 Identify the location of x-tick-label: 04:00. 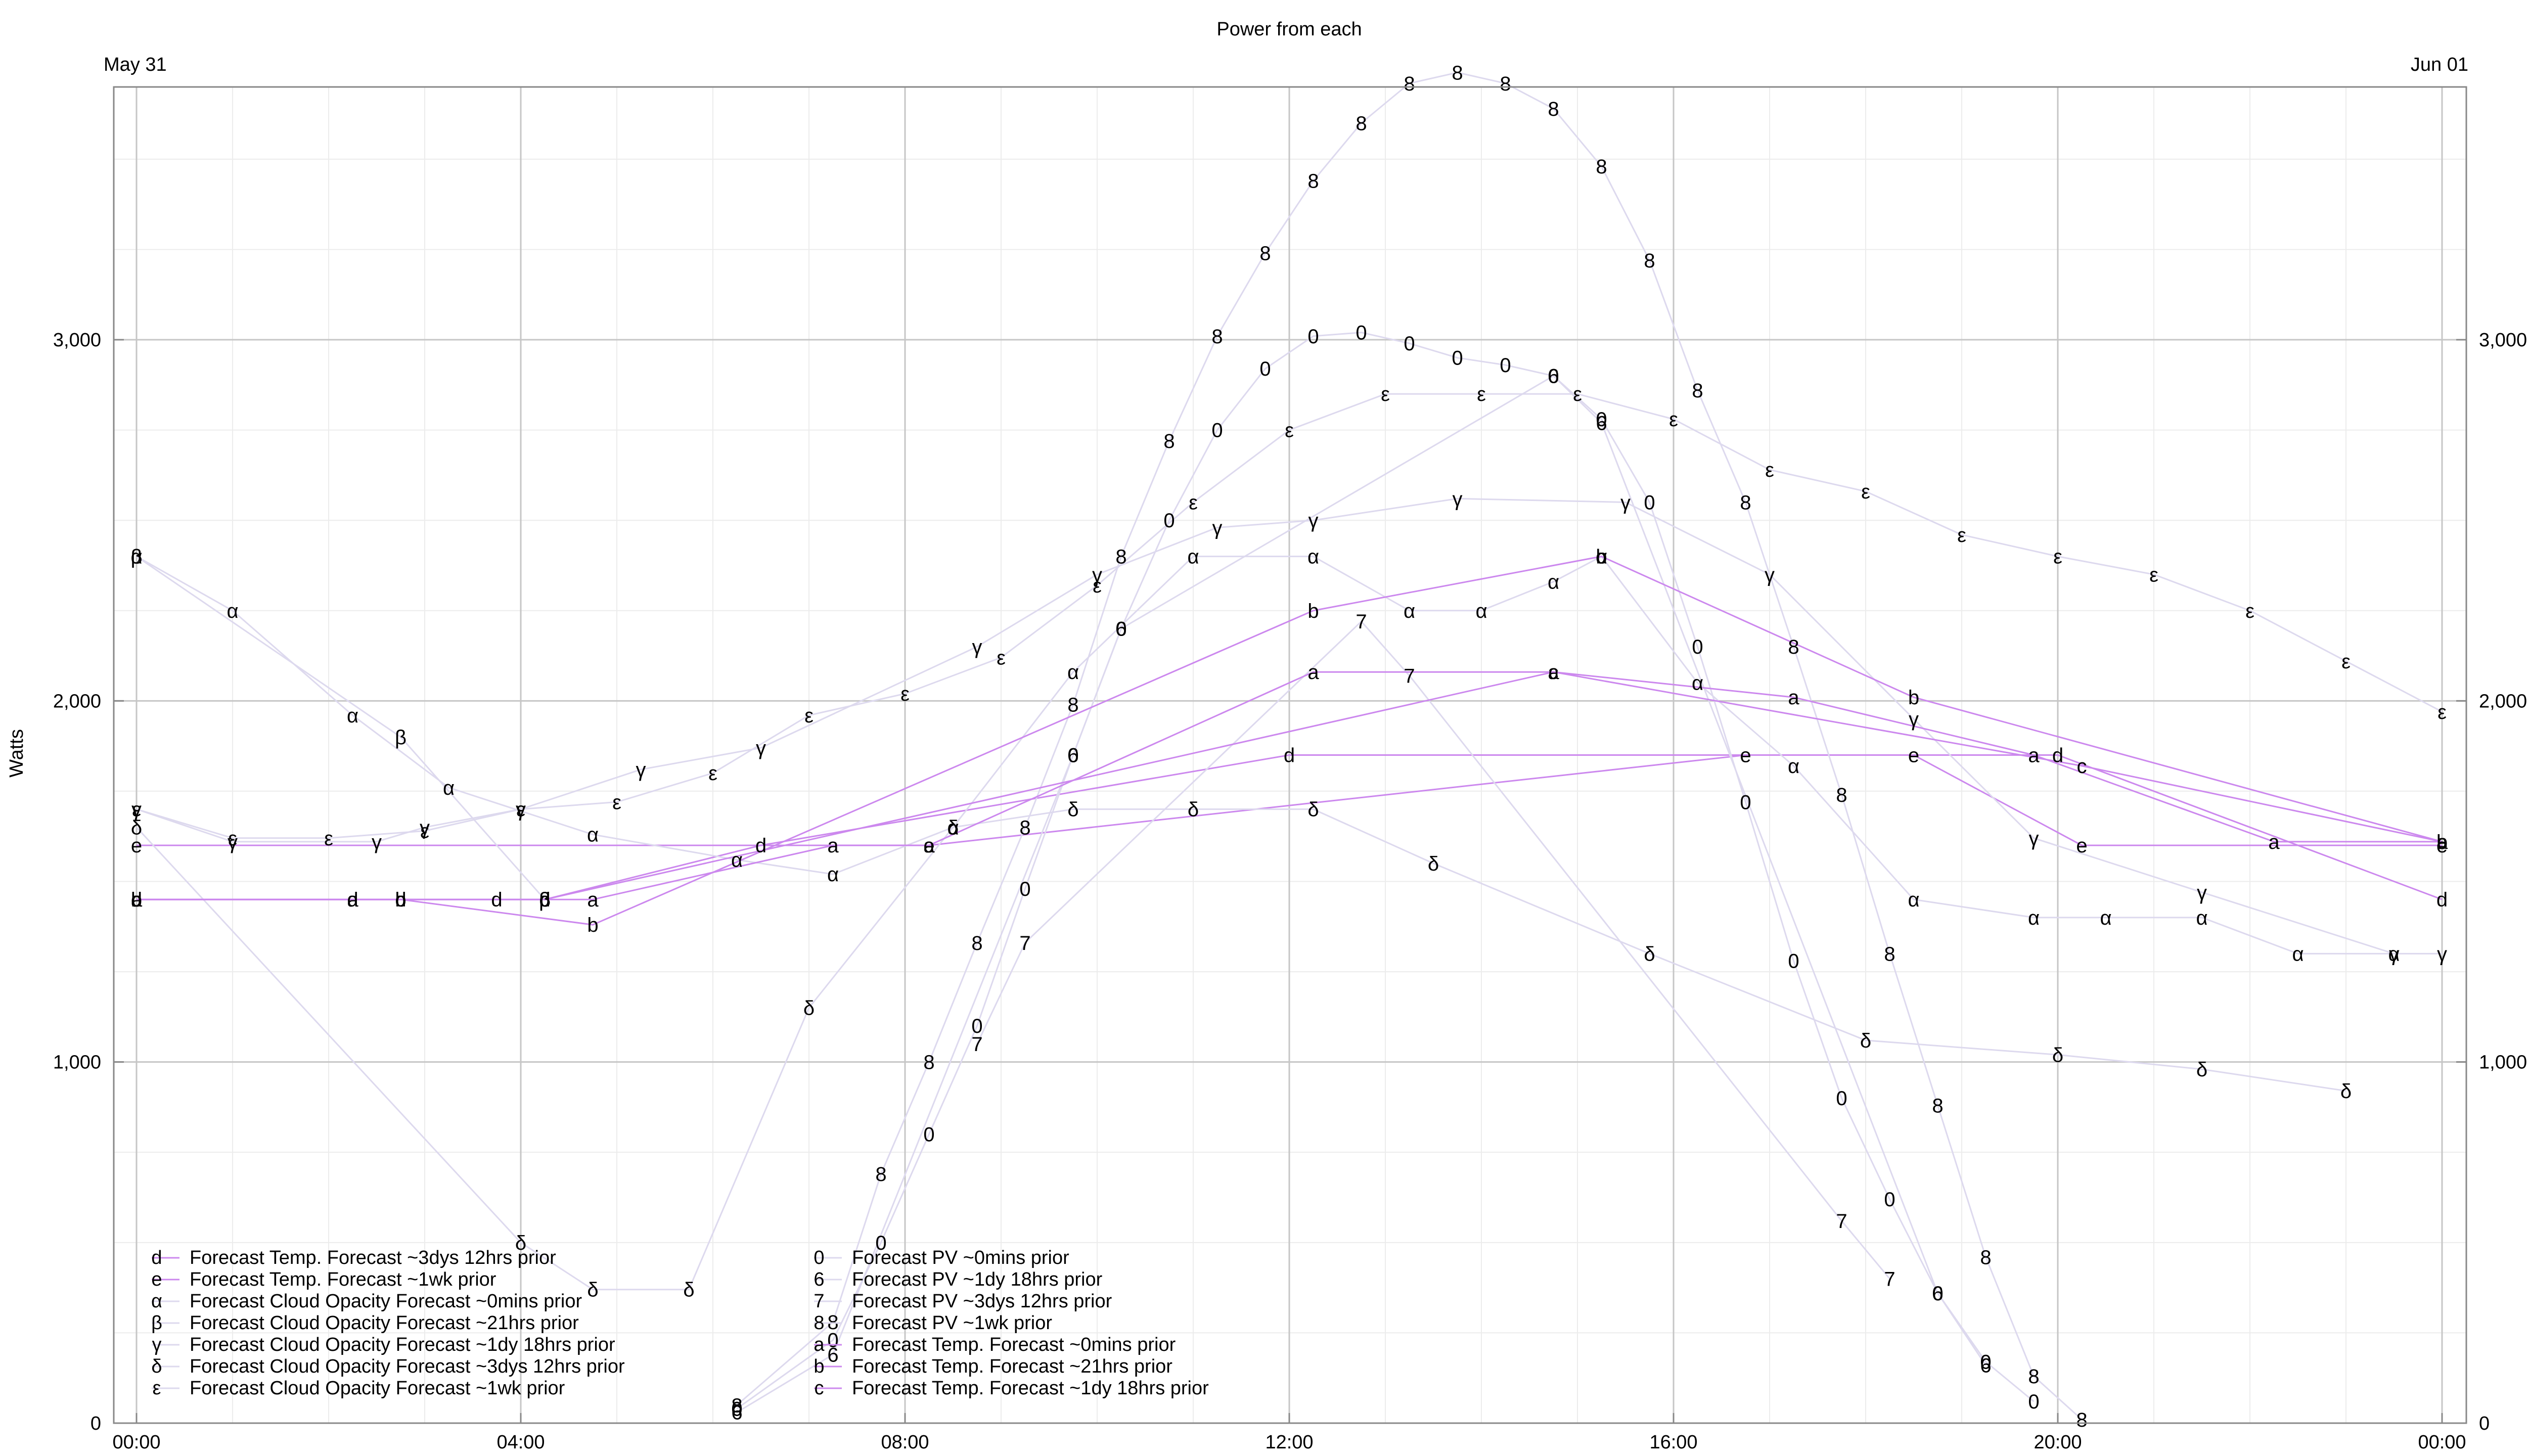
(521, 1442).